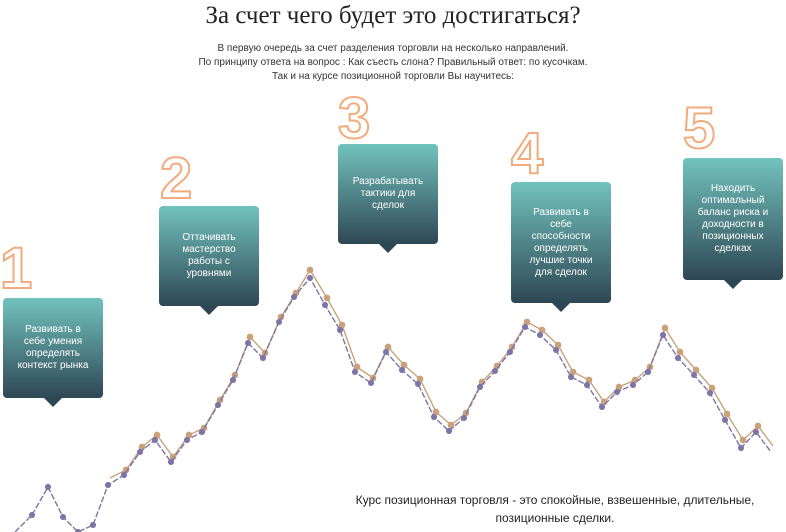  I want to click on step-text: работы с, so click(209, 261).